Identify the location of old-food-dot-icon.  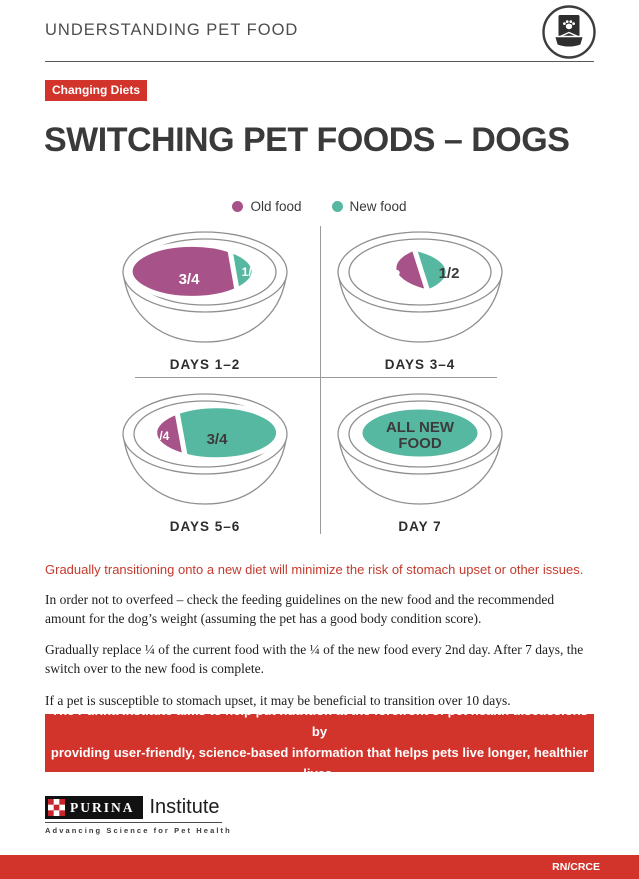
(238, 206).